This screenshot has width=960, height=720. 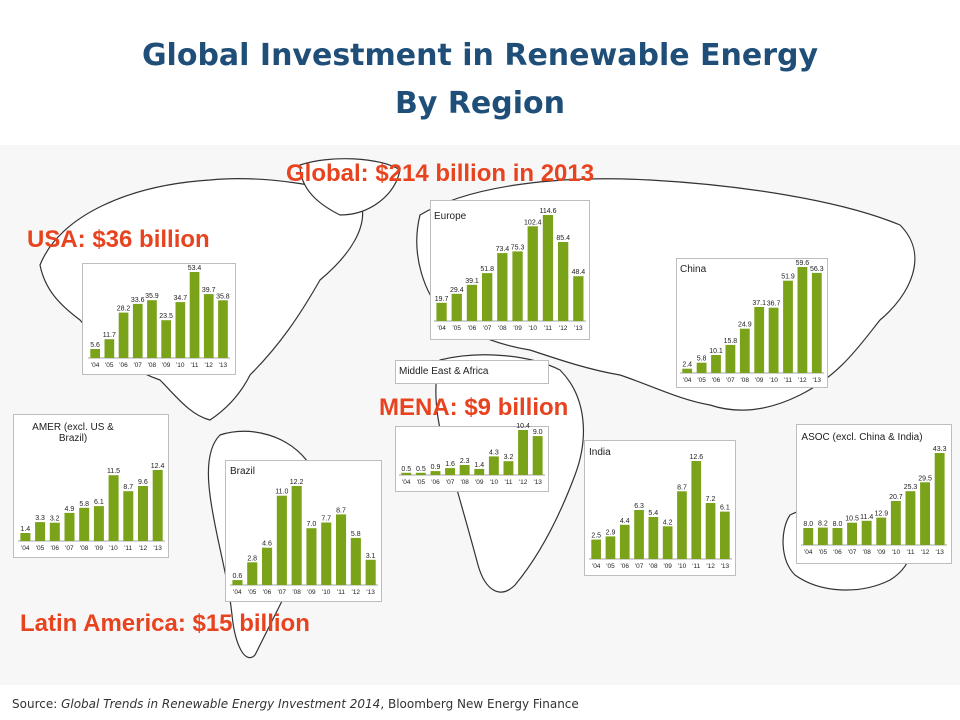 What do you see at coordinates (472, 372) in the screenshot?
I see `mena-title-panel: Middle East & Africa` at bounding box center [472, 372].